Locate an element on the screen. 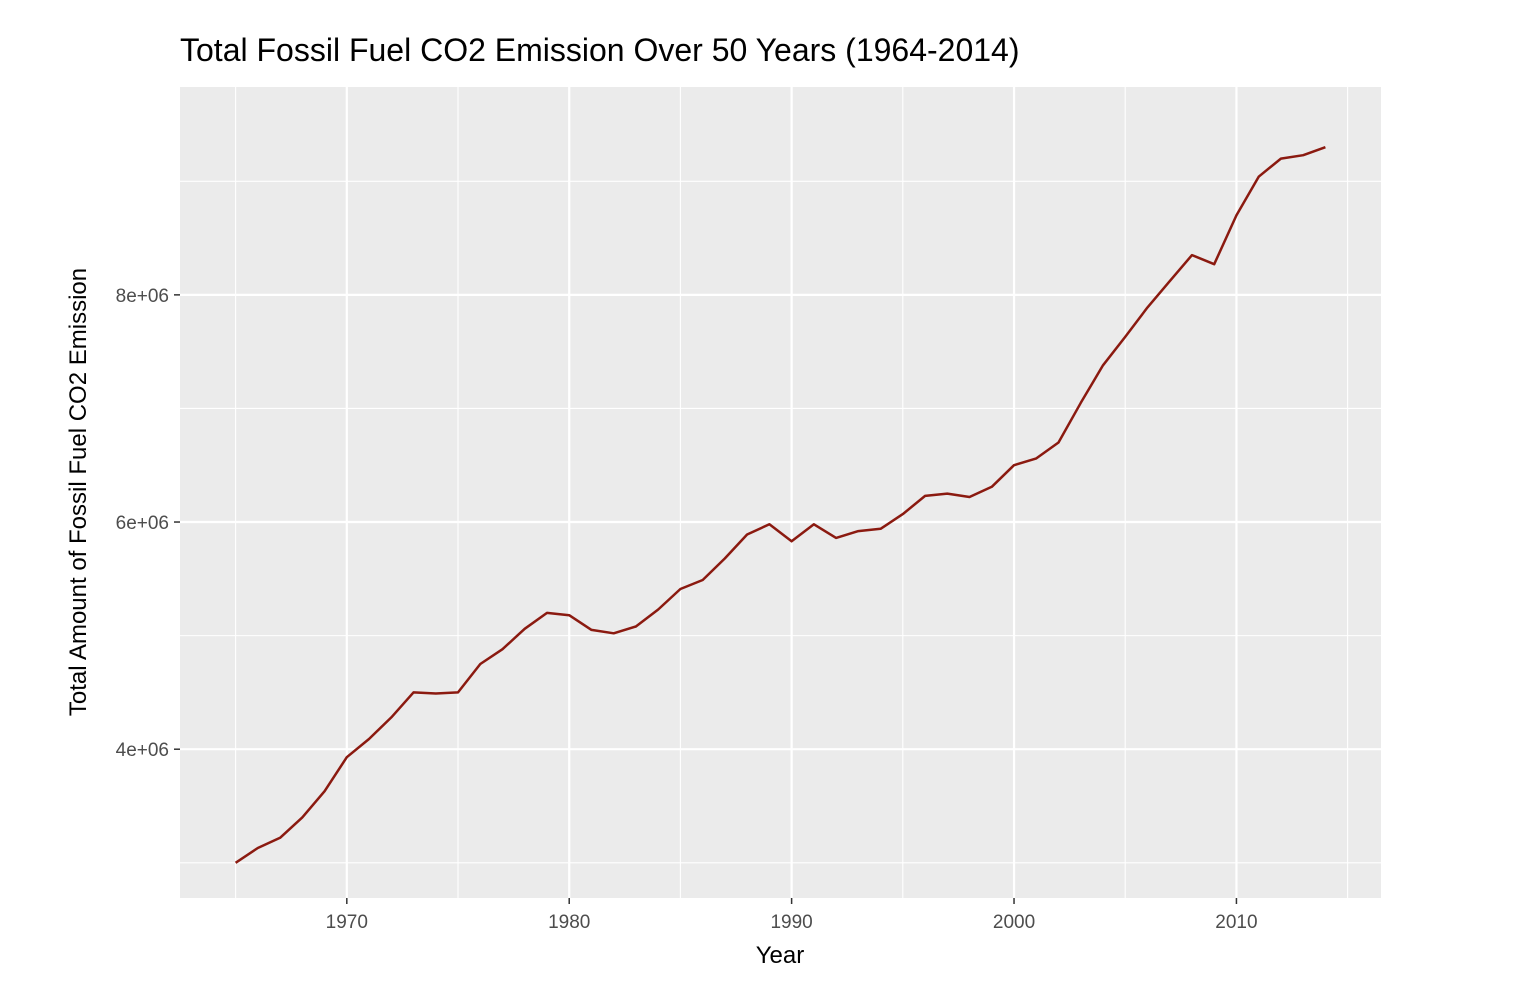 This screenshot has width=1532, height=994. y-axis-ticks: 4e+06 6e+06 8e+06 is located at coordinates (148, 523).